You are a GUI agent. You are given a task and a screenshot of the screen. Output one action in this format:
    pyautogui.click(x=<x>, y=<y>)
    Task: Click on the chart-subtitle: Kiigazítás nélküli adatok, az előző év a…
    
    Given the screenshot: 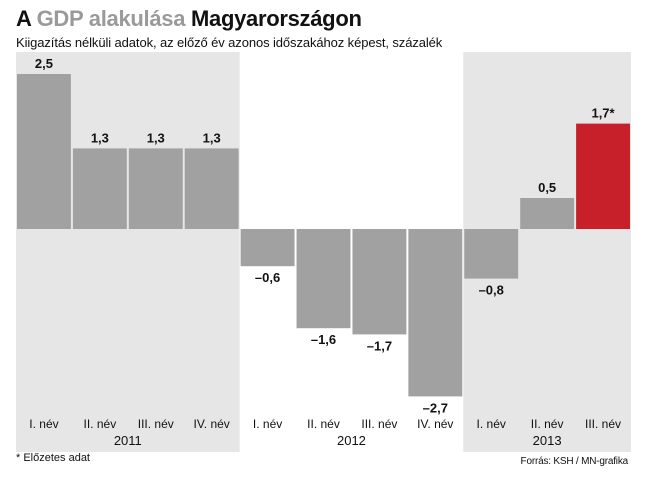 What is the action you would take?
    pyautogui.click(x=229, y=42)
    